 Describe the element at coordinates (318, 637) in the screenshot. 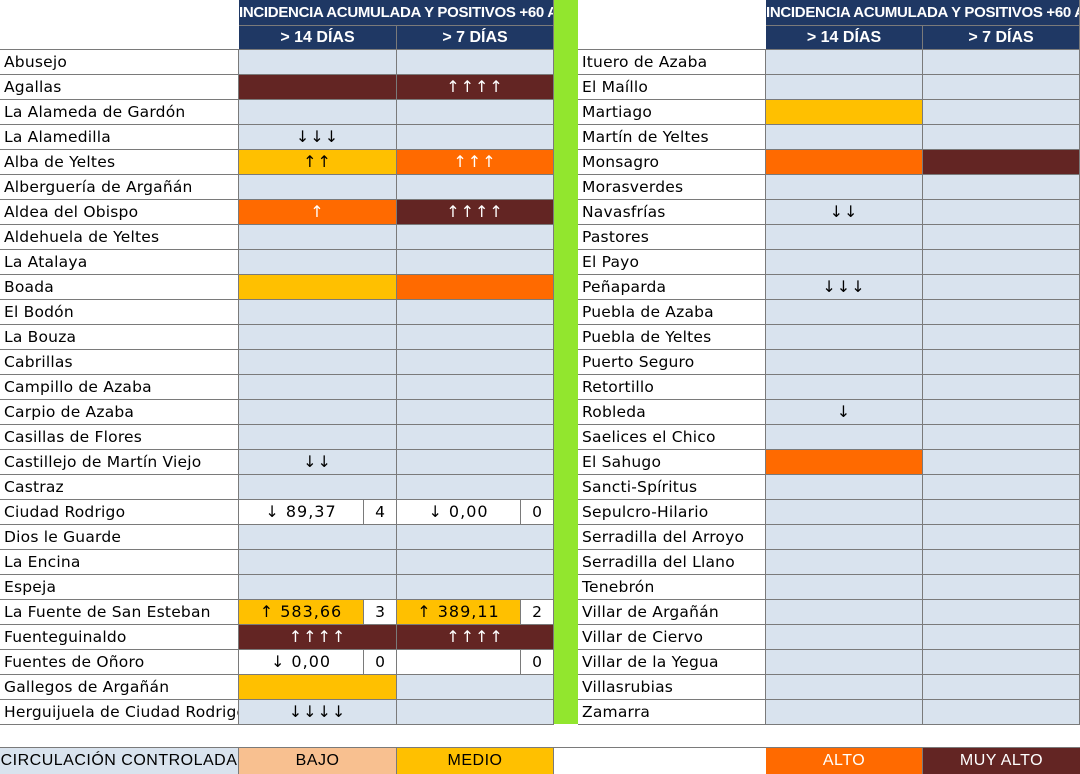

I see `cell-14-days: ↑↑↑↑` at that location.